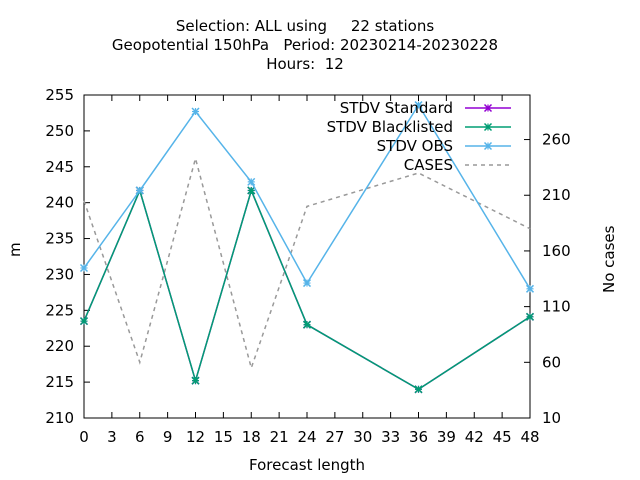  Describe the element at coordinates (305, 26) in the screenshot. I see `chart-title-line-1: Selection: ALL using 22 stations` at that location.